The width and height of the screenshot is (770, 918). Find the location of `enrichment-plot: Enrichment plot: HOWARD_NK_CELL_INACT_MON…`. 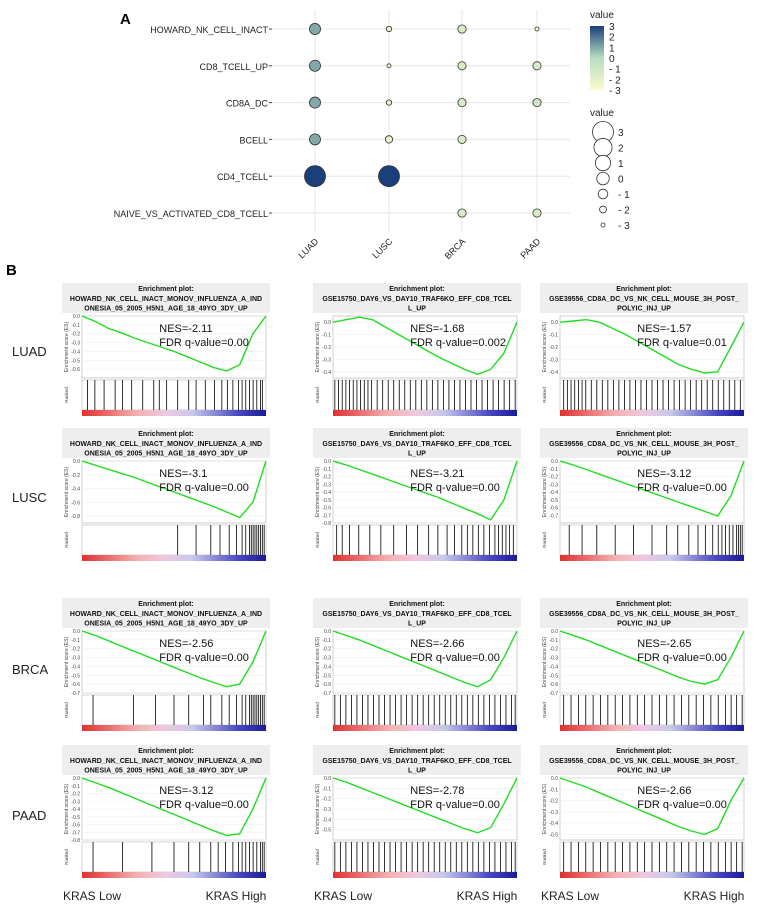

enrichment-plot: Enrichment plot: HOWARD_NK_CELL_INACT_MON… is located at coordinates (166, 349).